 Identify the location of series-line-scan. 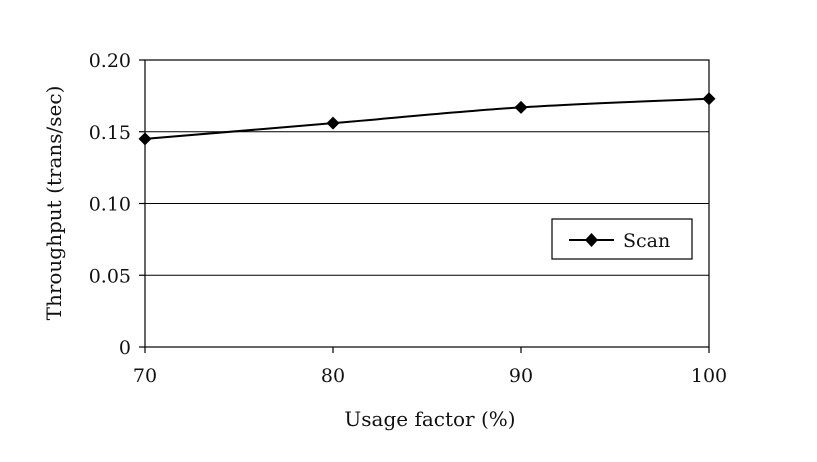
(427, 118).